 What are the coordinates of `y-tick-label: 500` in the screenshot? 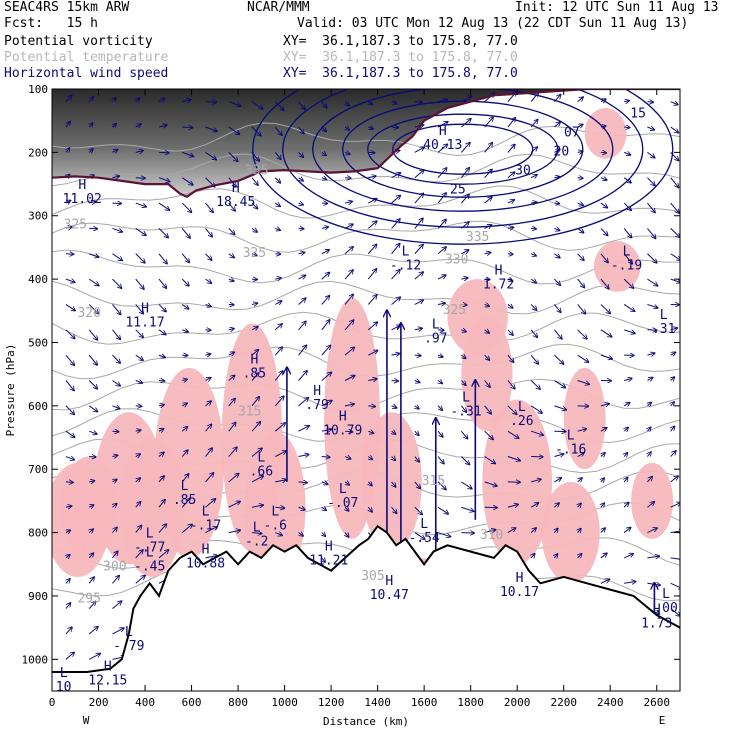 It's located at (38, 342).